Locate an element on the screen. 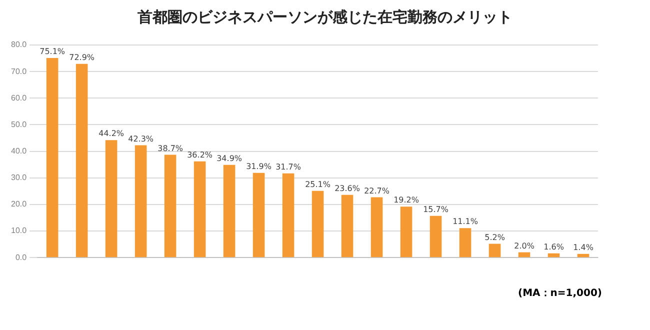  data-label: 1.4% is located at coordinates (583, 247).